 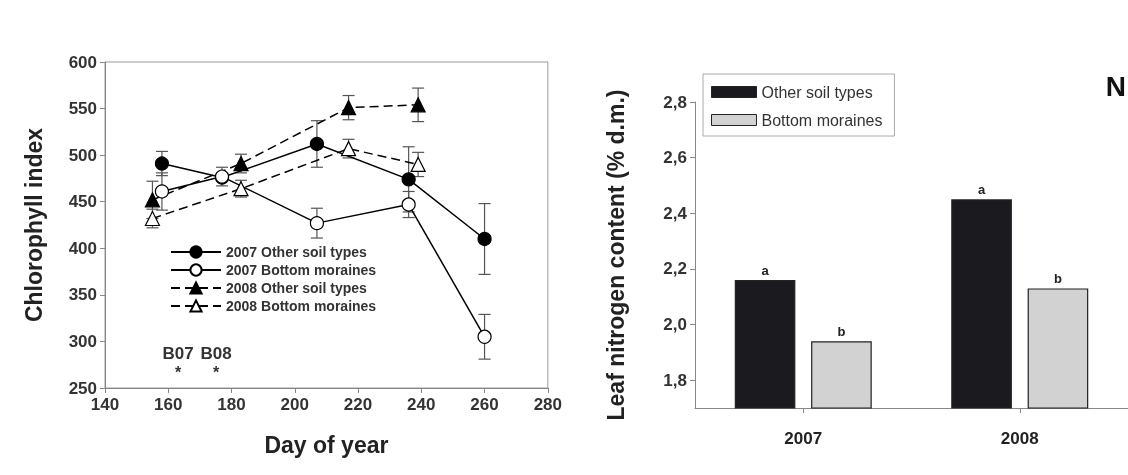 What do you see at coordinates (82, 155) in the screenshot?
I see `y-tick-label: 500` at bounding box center [82, 155].